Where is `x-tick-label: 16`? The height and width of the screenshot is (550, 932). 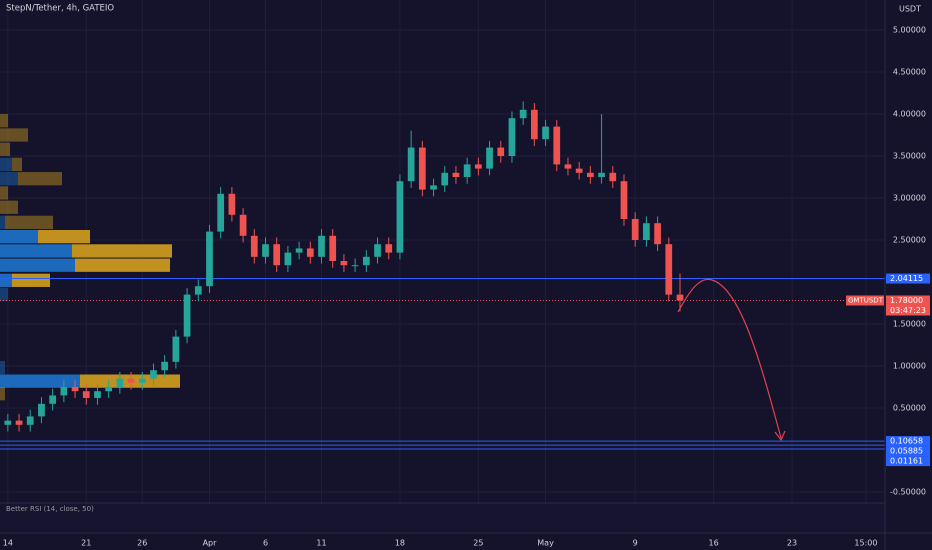
x-tick-label: 16 is located at coordinates (714, 543).